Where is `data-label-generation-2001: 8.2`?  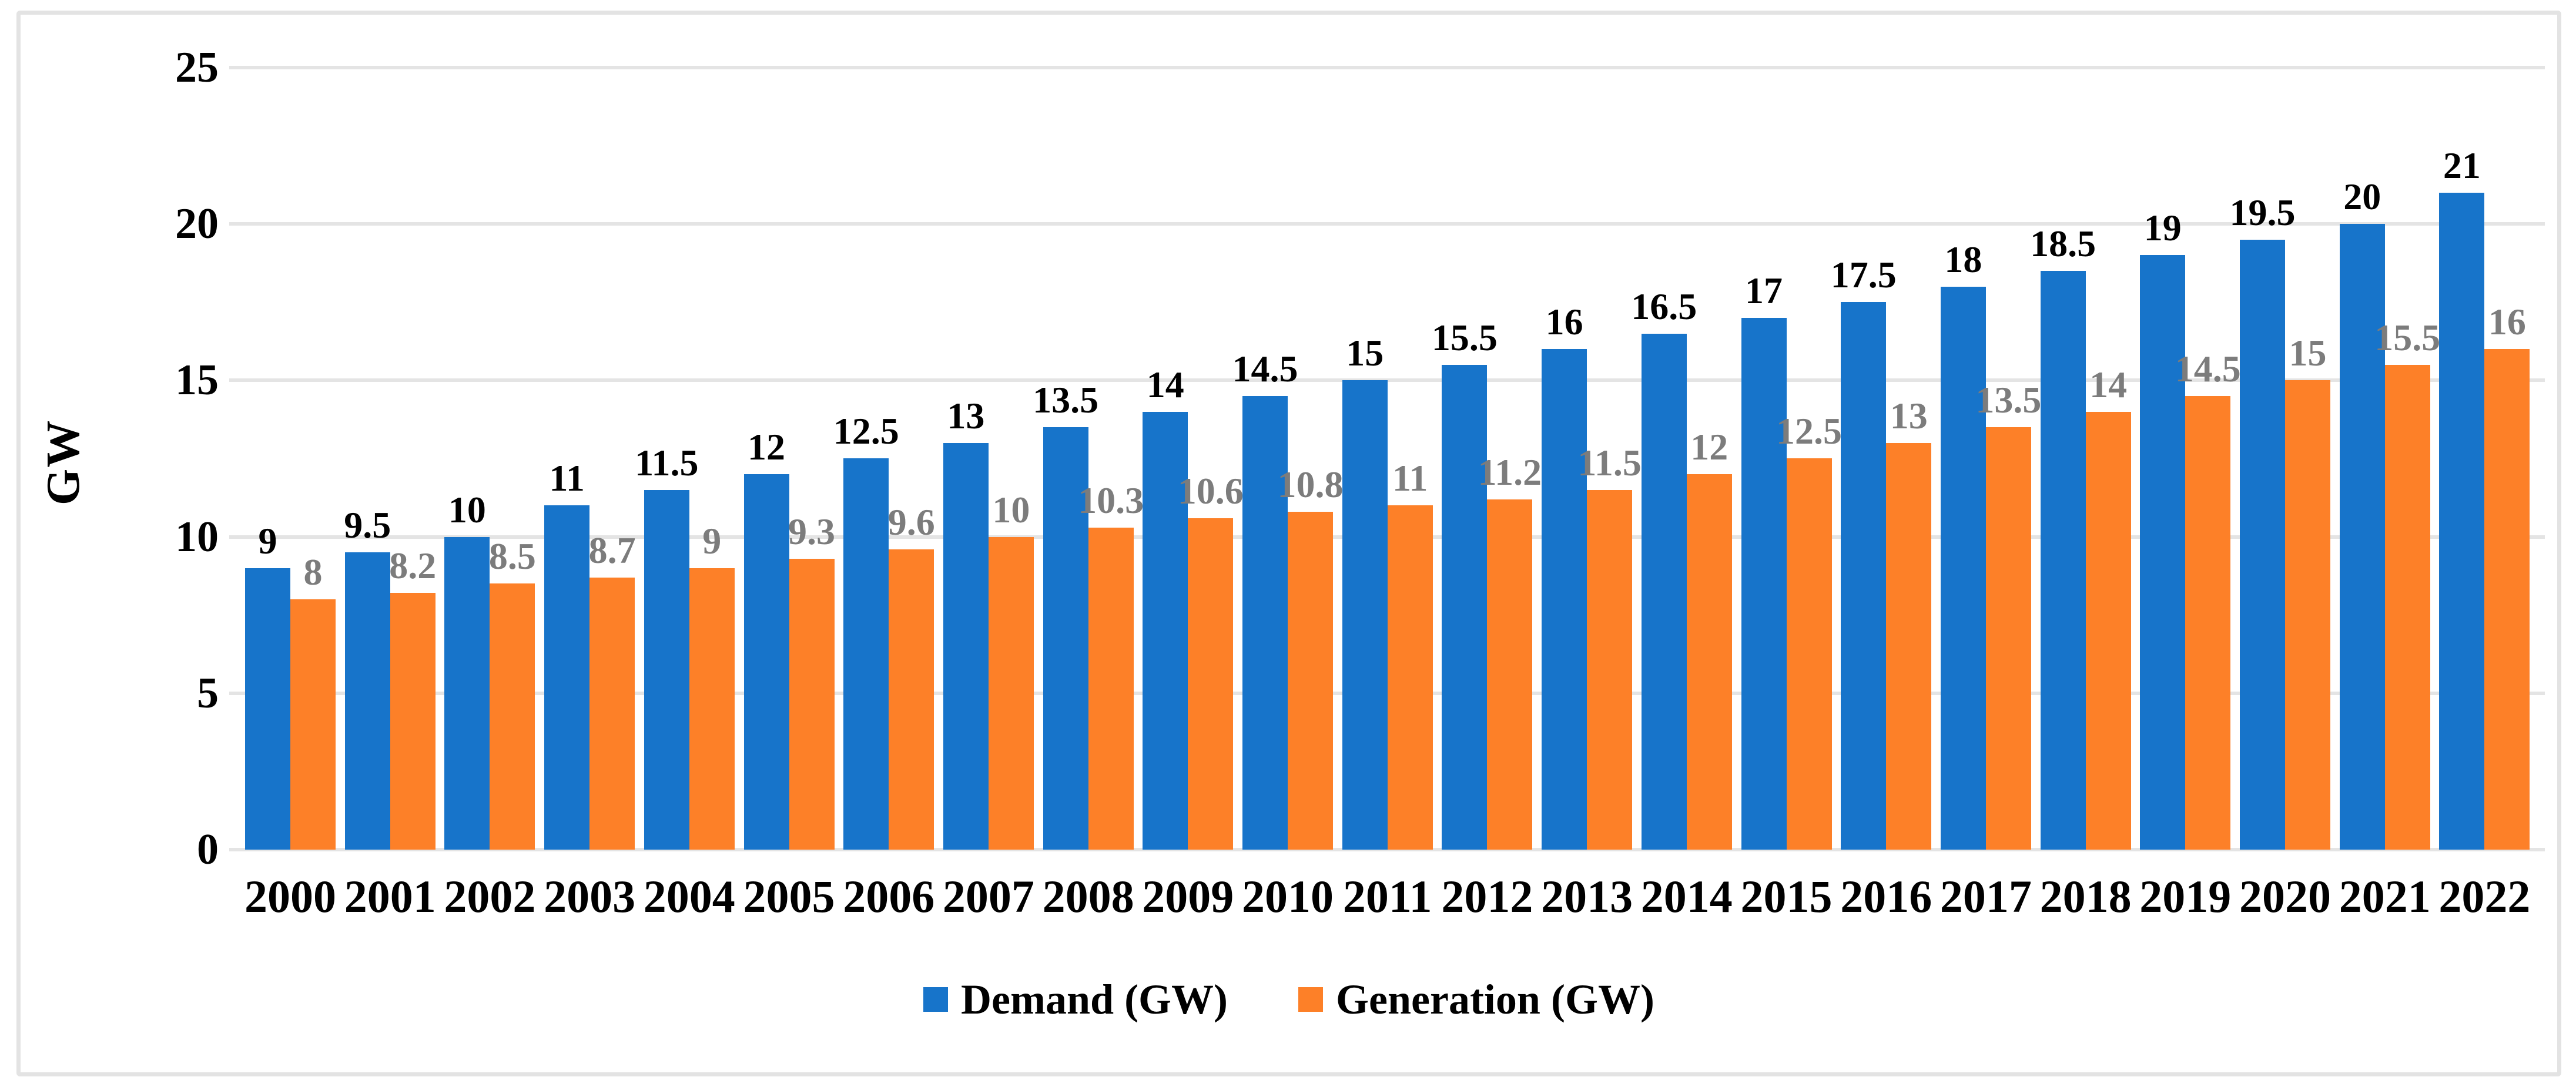 data-label-generation-2001: 8.2 is located at coordinates (413, 565).